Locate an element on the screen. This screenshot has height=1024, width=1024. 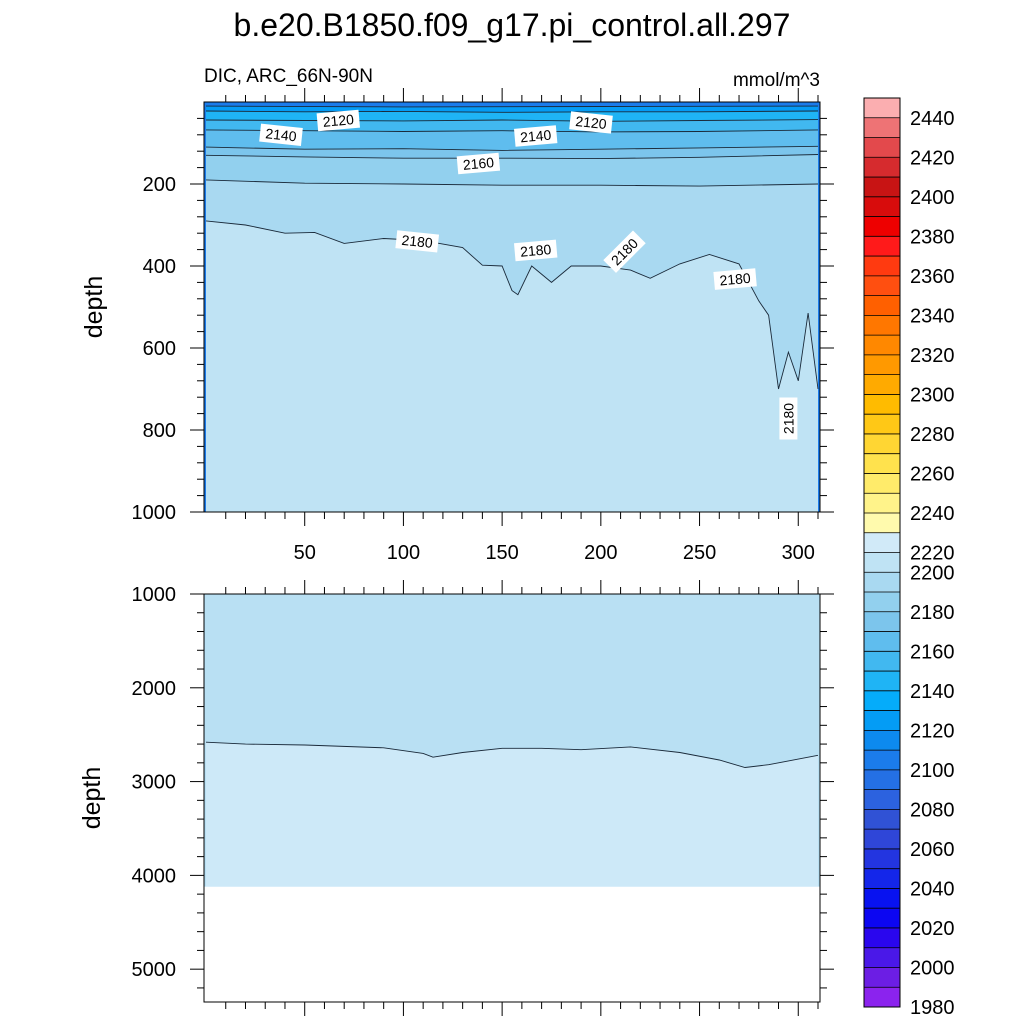
colorbar-label: 2340 is located at coordinates (932, 316).